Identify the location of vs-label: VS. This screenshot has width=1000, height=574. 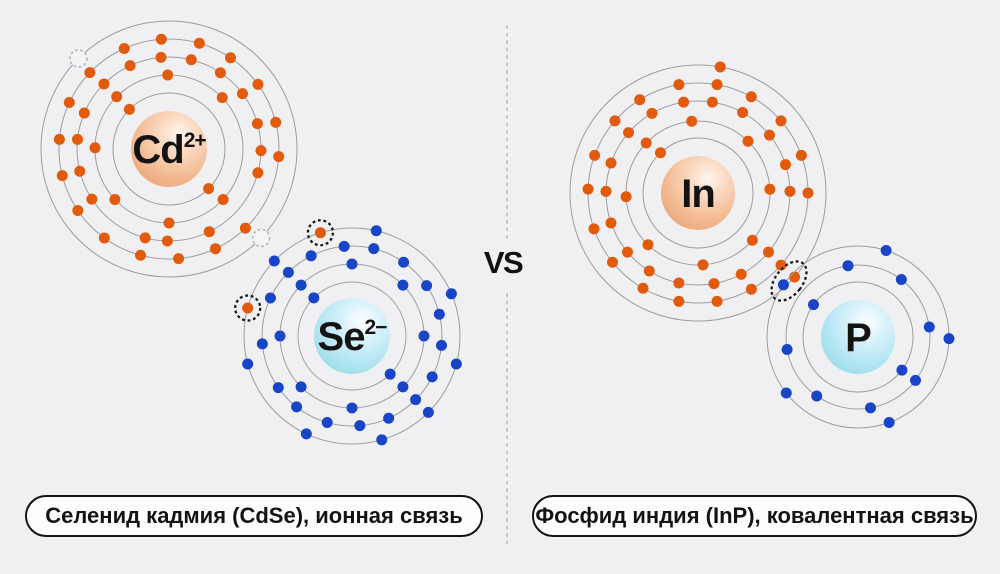
(503, 262).